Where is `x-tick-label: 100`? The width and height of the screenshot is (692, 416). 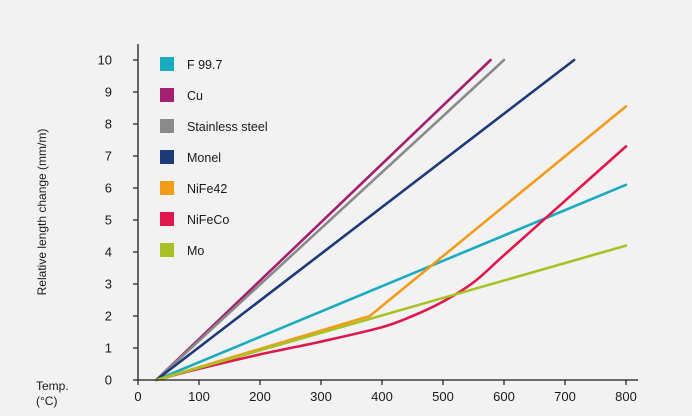 x-tick-label: 100 is located at coordinates (199, 396).